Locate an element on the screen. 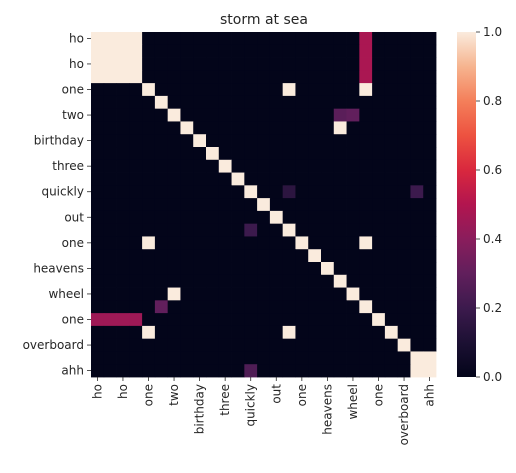 The image size is (516, 473). x-tick-label: one is located at coordinates (149, 395).